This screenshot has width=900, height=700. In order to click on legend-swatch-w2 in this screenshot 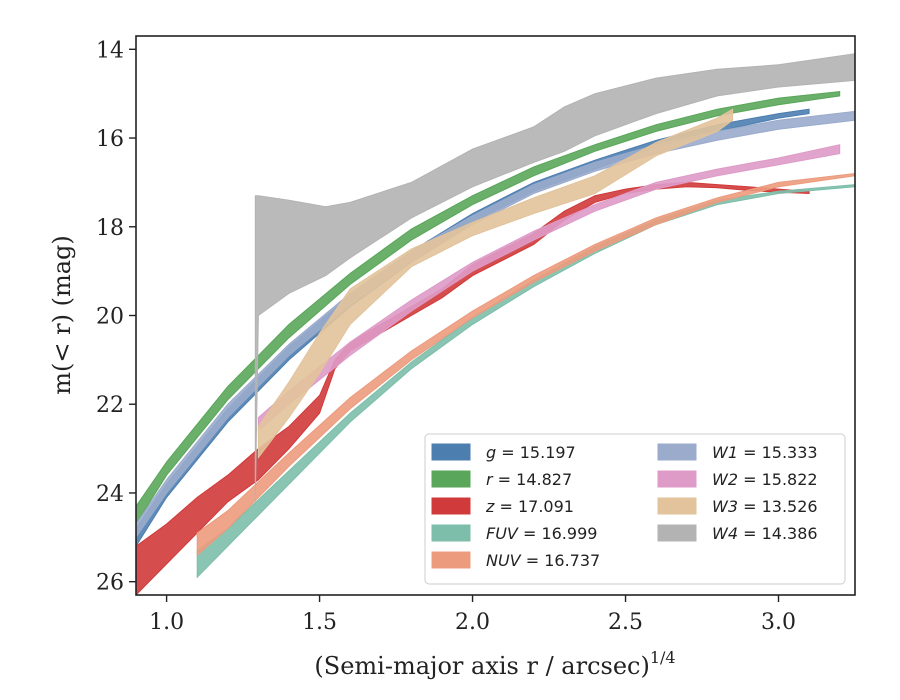, I will do `click(677, 479)`.